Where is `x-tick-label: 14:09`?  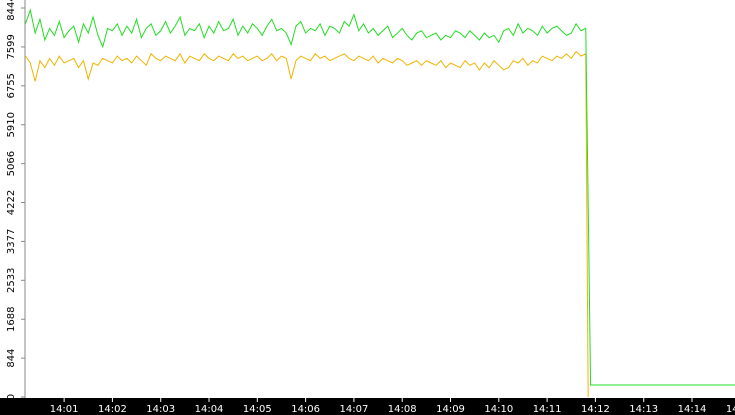
x-tick-label: 14:09 is located at coordinates (450, 409).